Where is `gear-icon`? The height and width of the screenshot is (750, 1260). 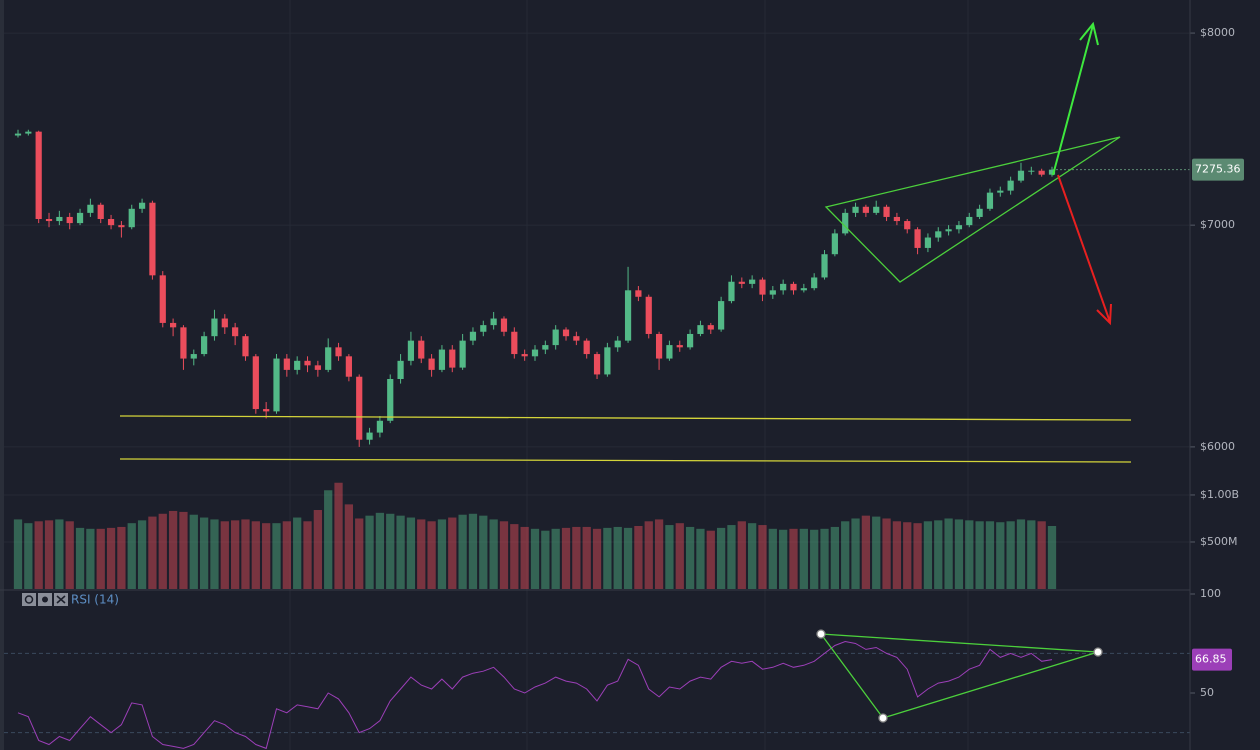
gear-icon is located at coordinates (45, 599).